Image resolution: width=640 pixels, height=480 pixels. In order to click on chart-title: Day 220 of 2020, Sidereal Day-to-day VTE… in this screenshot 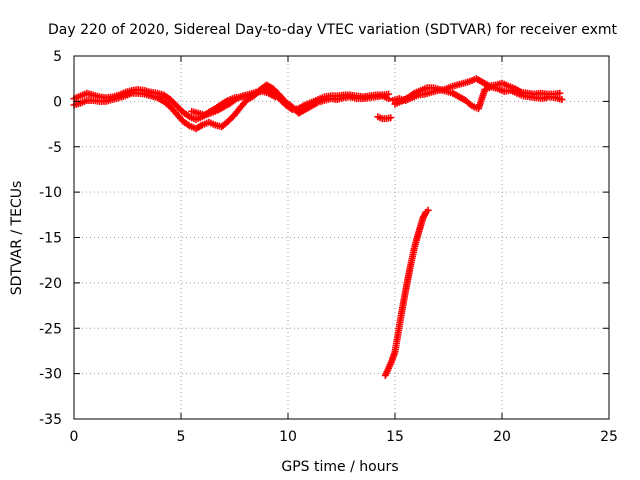, I will do `click(333, 30)`.